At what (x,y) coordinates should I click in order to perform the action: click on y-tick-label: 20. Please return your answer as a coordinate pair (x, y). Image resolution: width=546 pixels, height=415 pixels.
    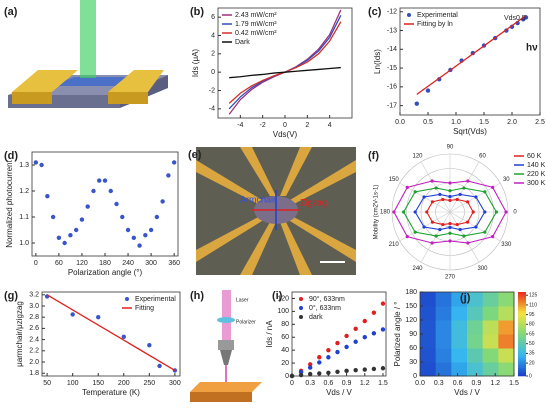
    Looking at the image, I should click on (285, 363).